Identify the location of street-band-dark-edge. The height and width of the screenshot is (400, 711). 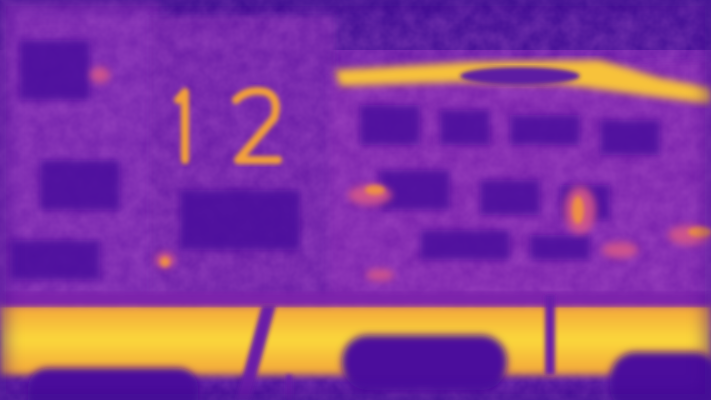
(355, 299).